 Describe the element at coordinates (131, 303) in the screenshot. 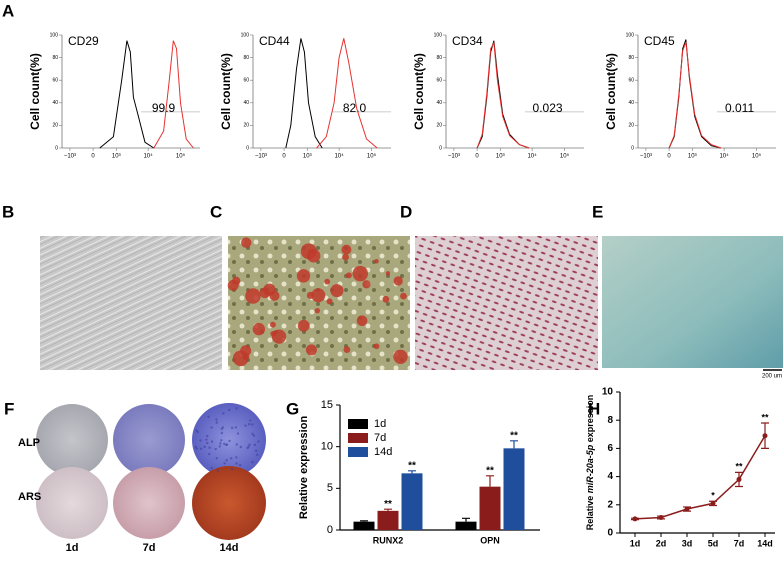

I see `micrograph` at that location.